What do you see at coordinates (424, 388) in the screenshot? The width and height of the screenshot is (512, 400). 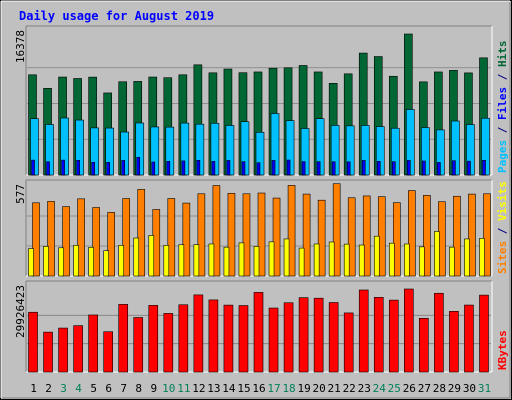 I see `x-tick-label-day-27: 27` at bounding box center [424, 388].